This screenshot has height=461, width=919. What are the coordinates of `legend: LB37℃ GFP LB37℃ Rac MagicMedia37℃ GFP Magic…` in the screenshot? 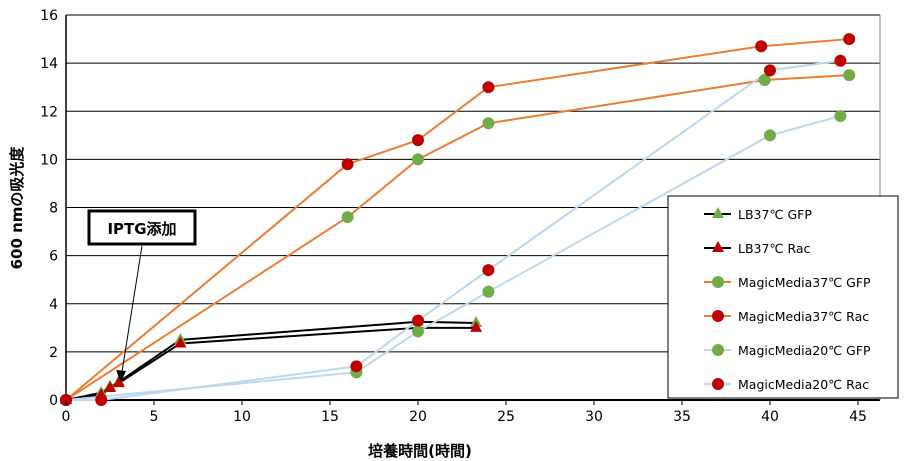 It's located at (783, 297).